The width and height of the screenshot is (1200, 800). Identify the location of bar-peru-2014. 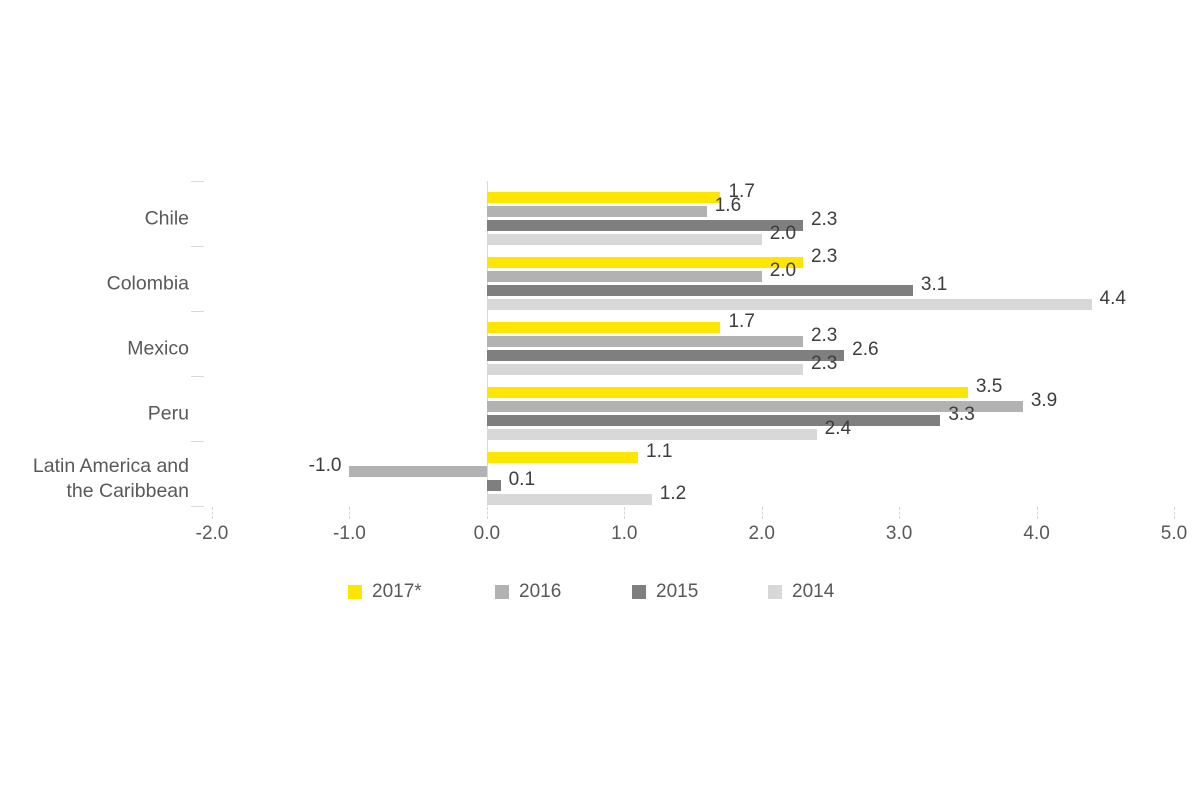
(651, 434).